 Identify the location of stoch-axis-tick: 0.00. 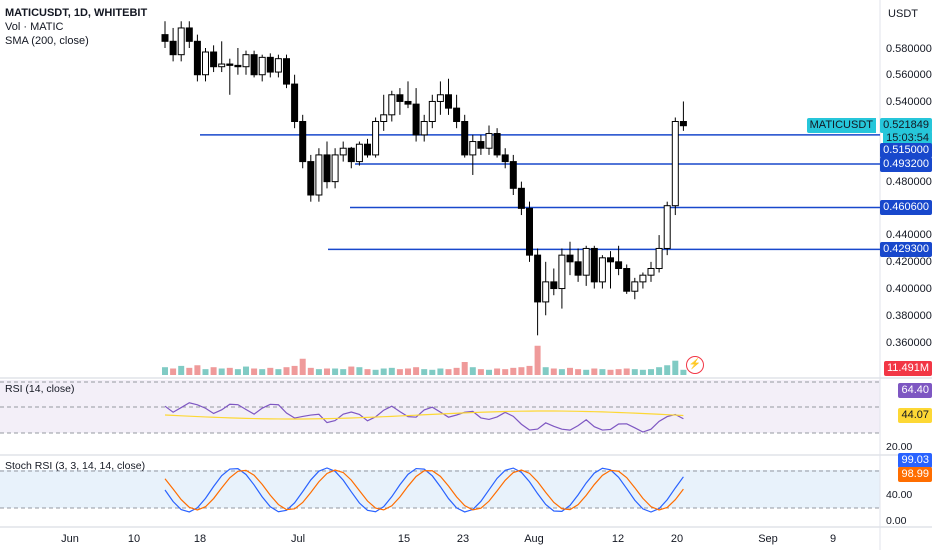
(896, 521).